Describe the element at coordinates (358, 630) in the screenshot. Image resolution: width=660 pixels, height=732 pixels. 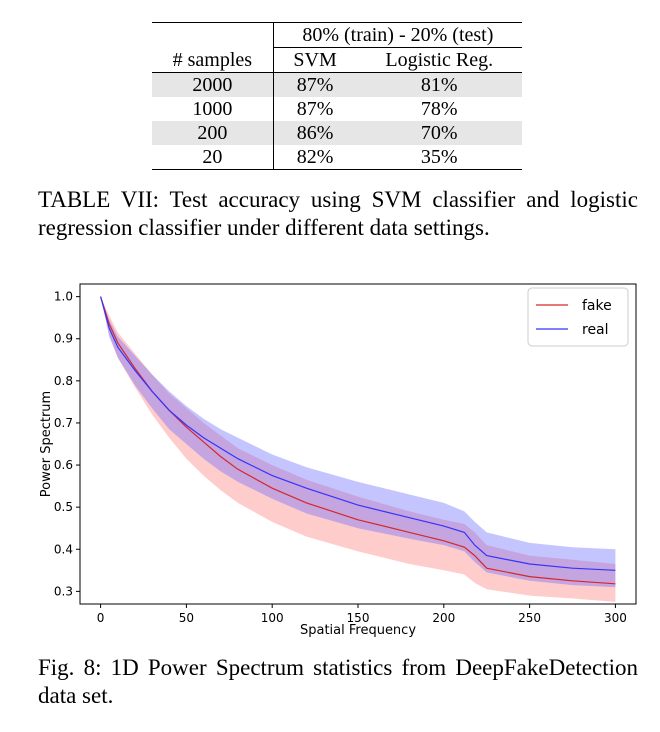
I see `x-axis-label: Spatial Frequency` at that location.